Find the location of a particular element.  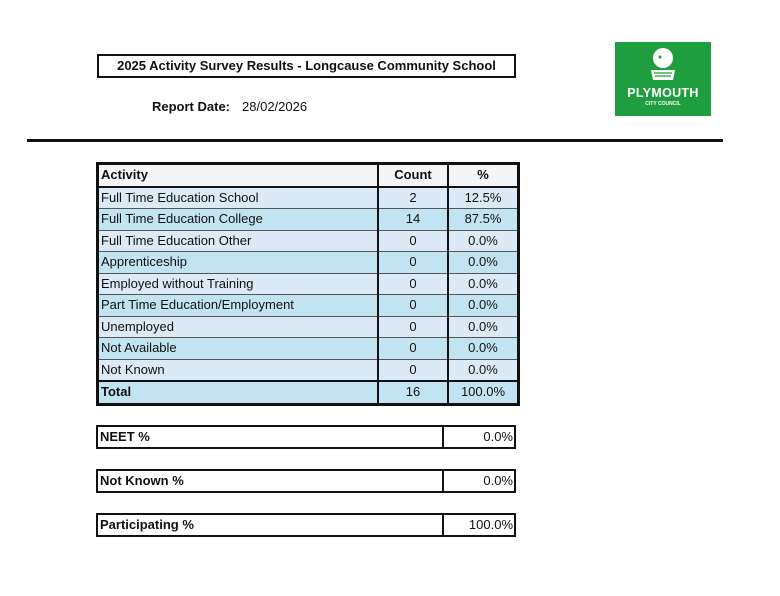

percent-cell: 100.0% is located at coordinates (483, 392).